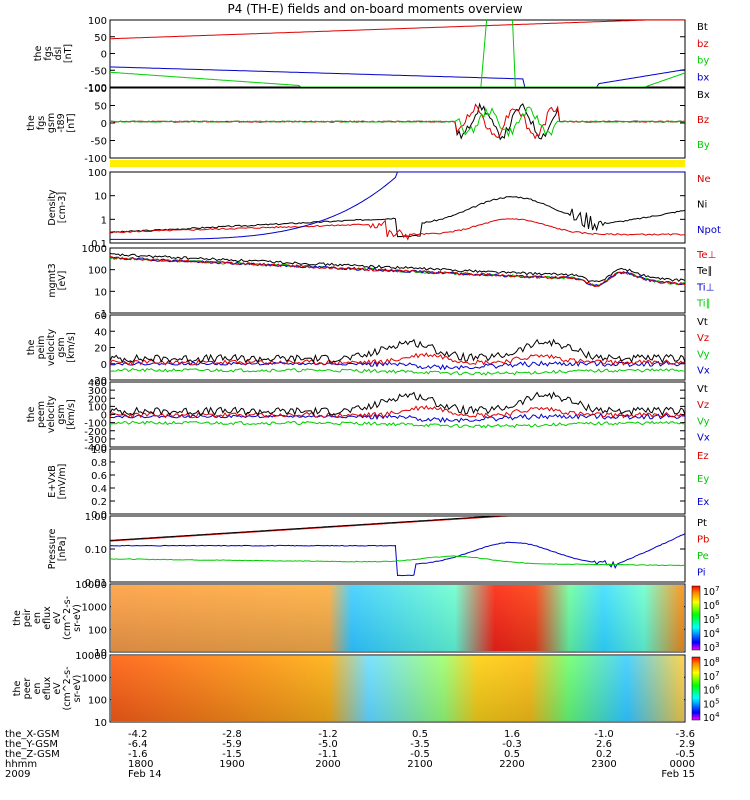  Describe the element at coordinates (328, 744) in the screenshot. I see `x-tick-label: -5.0` at that location.